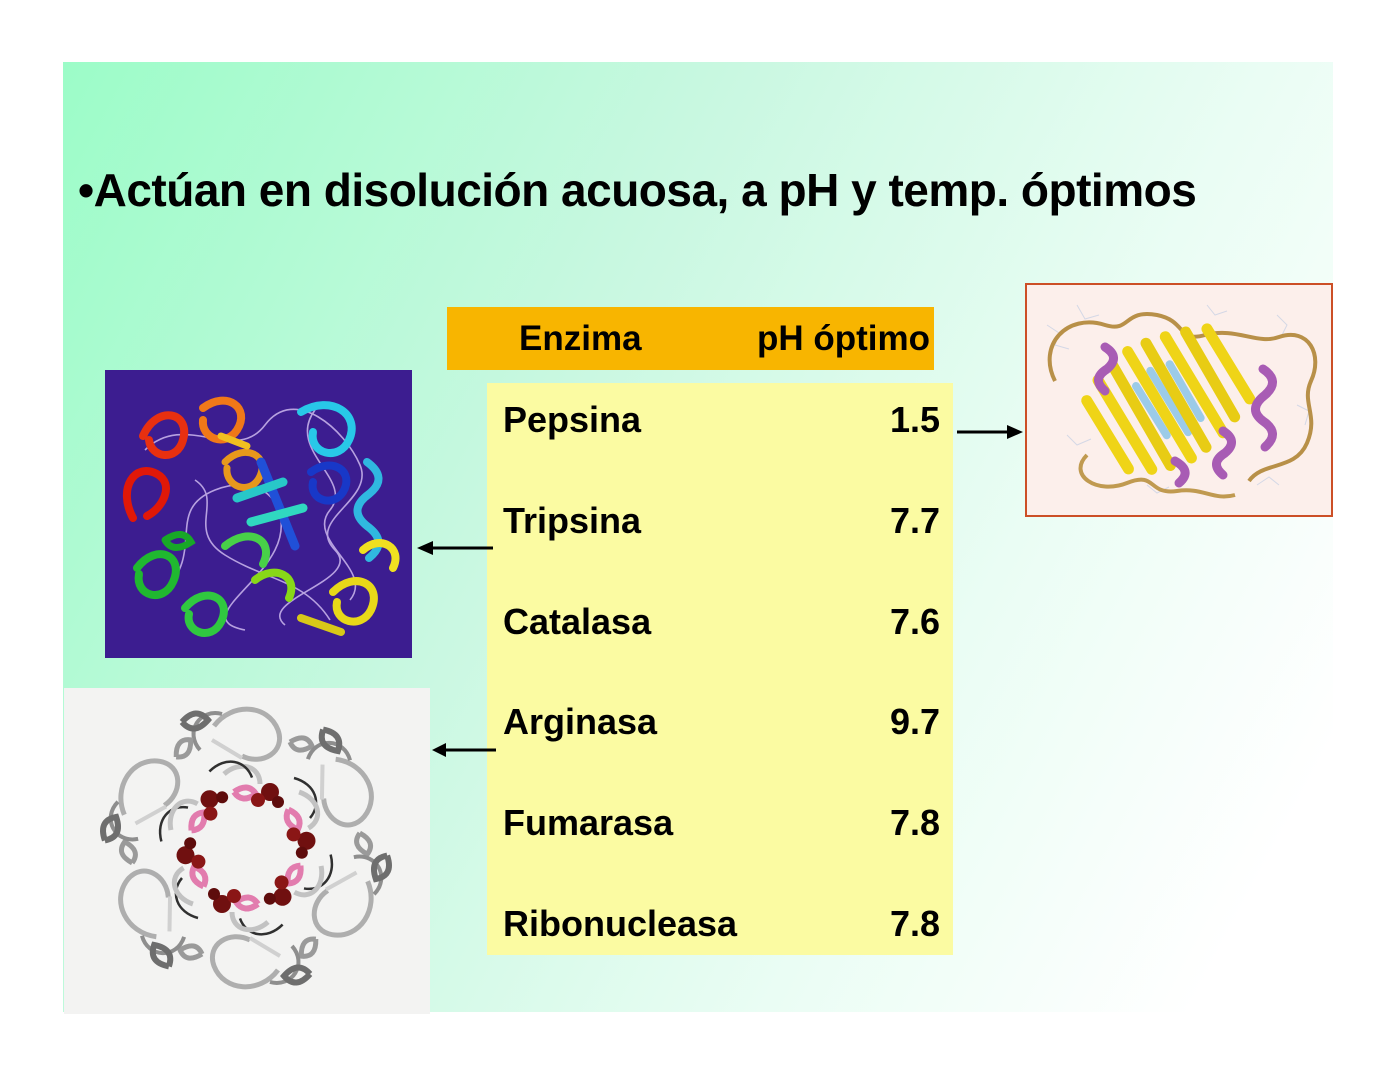  Describe the element at coordinates (572, 419) in the screenshot. I see `enzyme-name-cell: Pepsina` at that location.